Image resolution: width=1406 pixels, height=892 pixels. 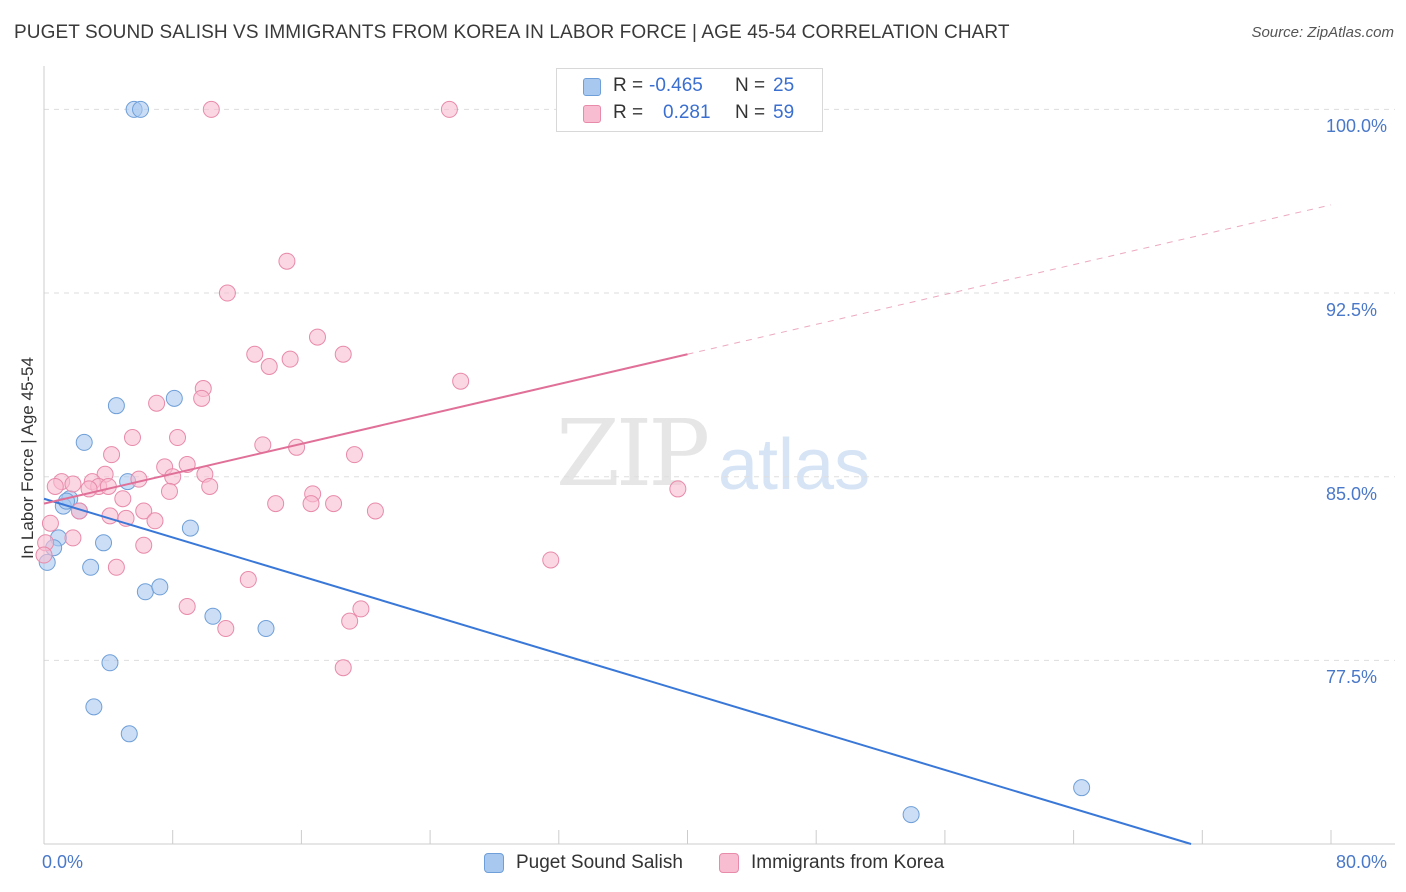 I want to click on x-tick-label-max: 80.0%, so click(x=1362, y=862).